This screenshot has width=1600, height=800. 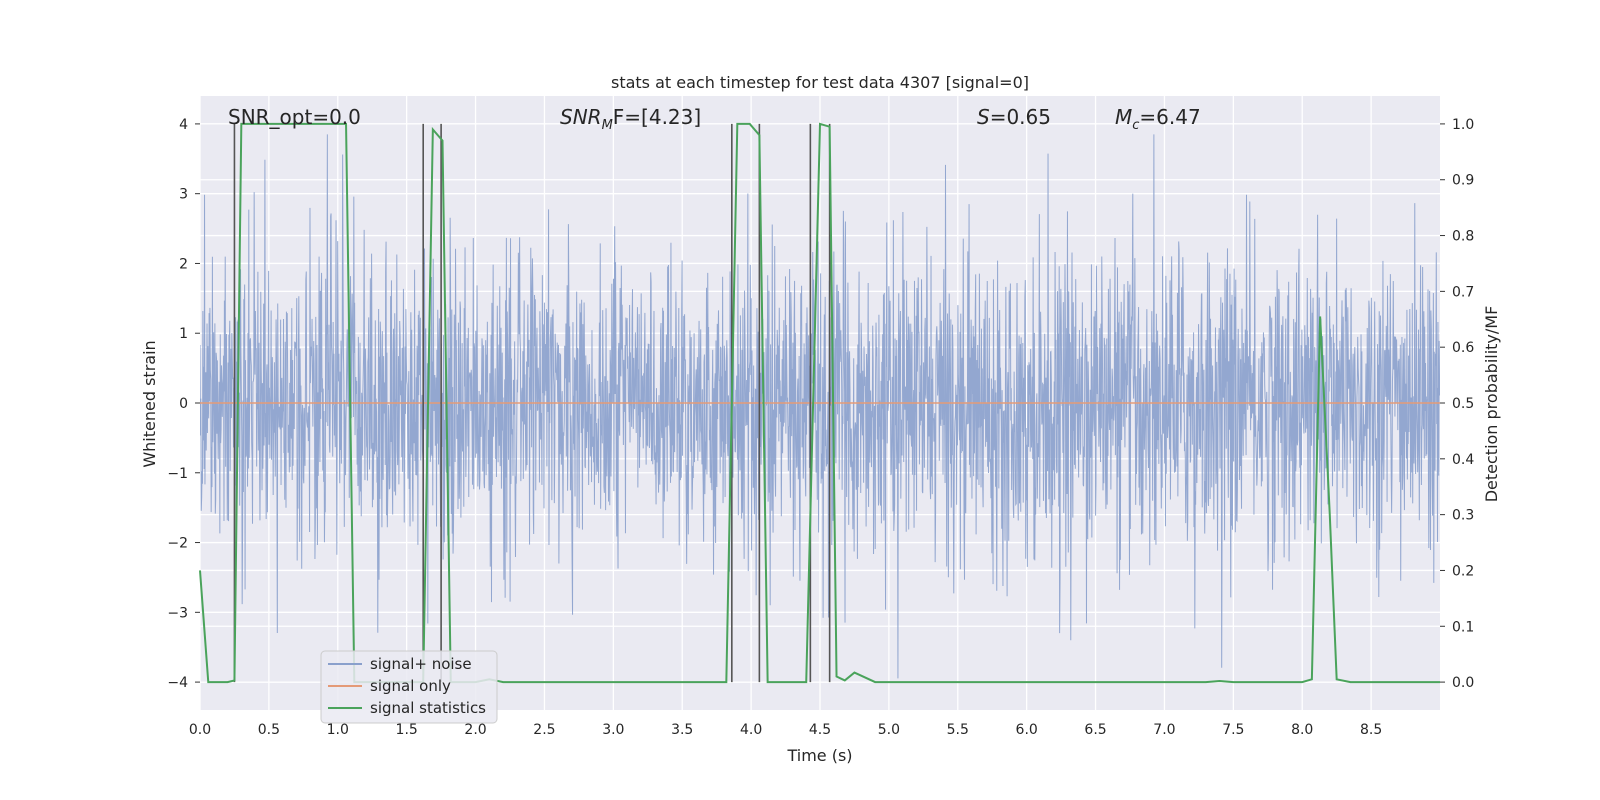 What do you see at coordinates (177, 544) in the screenshot?
I see `y-left-tick-label: −2` at bounding box center [177, 544].